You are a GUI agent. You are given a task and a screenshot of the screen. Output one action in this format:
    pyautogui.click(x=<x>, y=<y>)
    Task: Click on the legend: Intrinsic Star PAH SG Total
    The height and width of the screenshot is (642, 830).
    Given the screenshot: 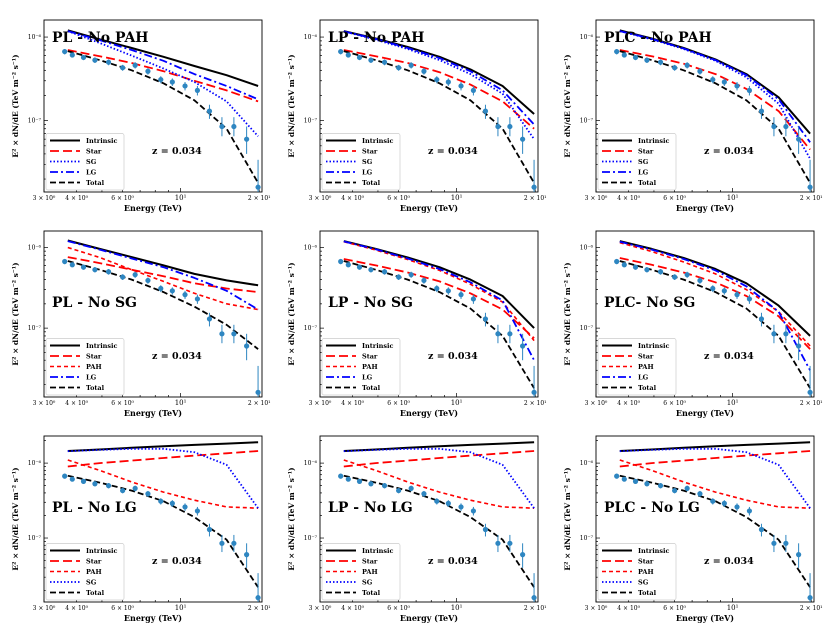 What is the action you would take?
    pyautogui.click(x=361, y=572)
    